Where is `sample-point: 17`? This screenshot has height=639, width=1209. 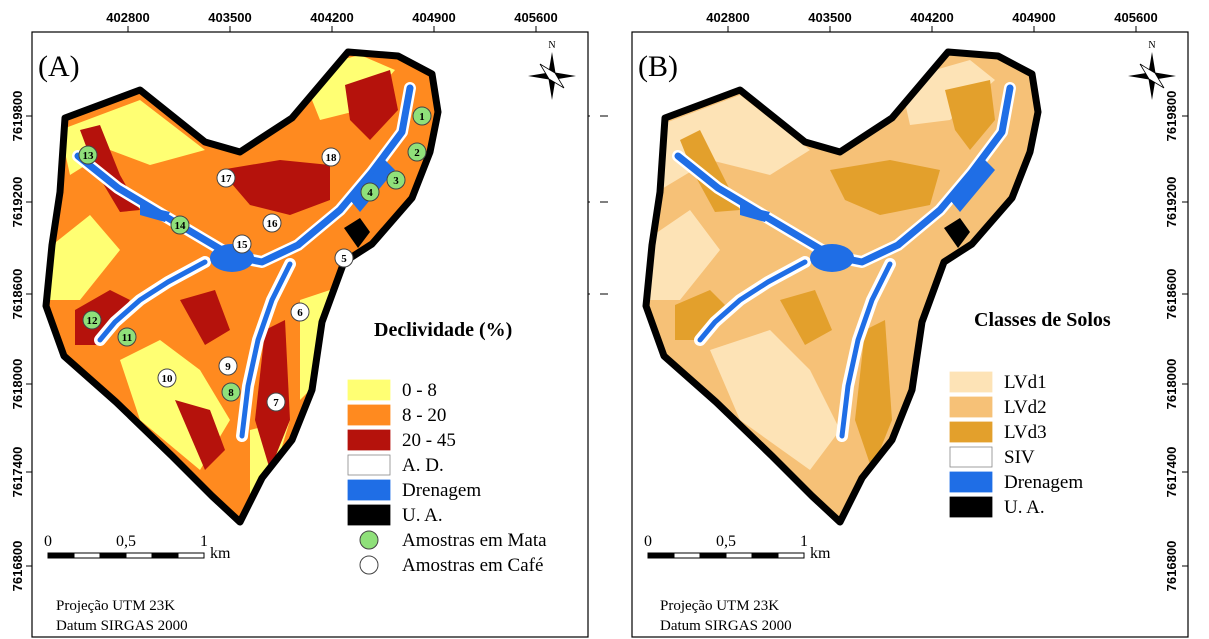
sample-point: 17 is located at coordinates (226, 178).